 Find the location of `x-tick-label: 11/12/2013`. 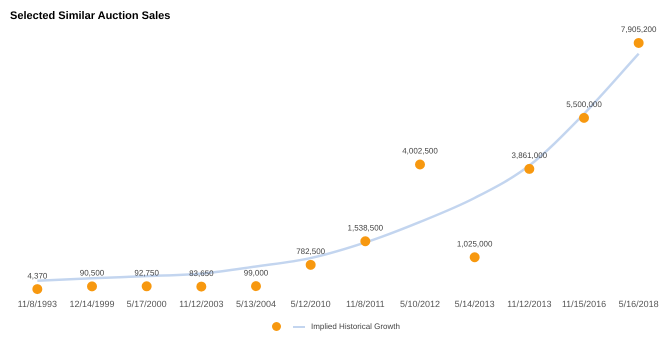

x-tick-label: 11/12/2013 is located at coordinates (529, 304).